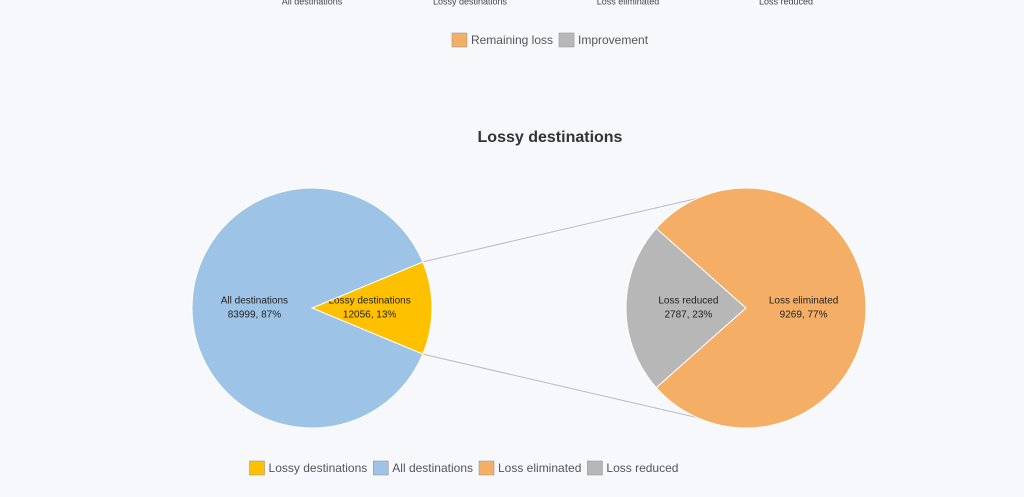  What do you see at coordinates (312, 3) in the screenshot?
I see `x-tick-label: All destinations` at bounding box center [312, 3].